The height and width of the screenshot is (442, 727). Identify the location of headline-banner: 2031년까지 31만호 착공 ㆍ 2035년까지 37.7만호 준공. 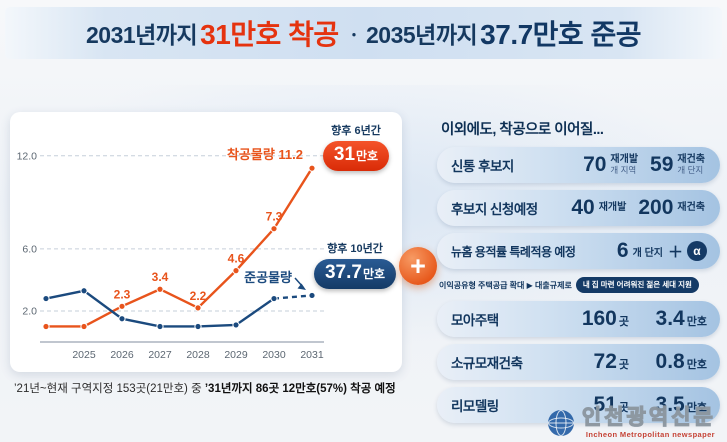
(363, 33).